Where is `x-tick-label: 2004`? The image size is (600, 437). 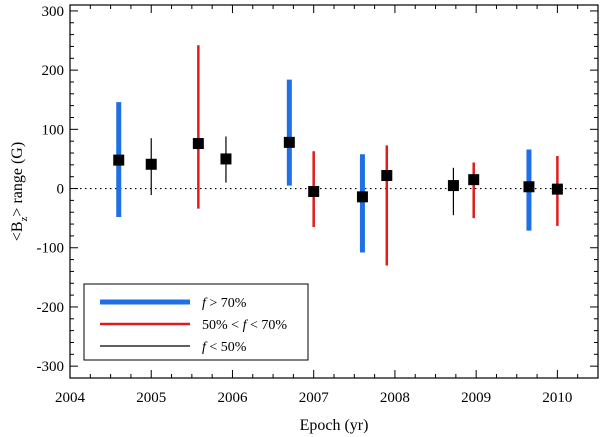
x-tick-label: 2004 is located at coordinates (70, 398).